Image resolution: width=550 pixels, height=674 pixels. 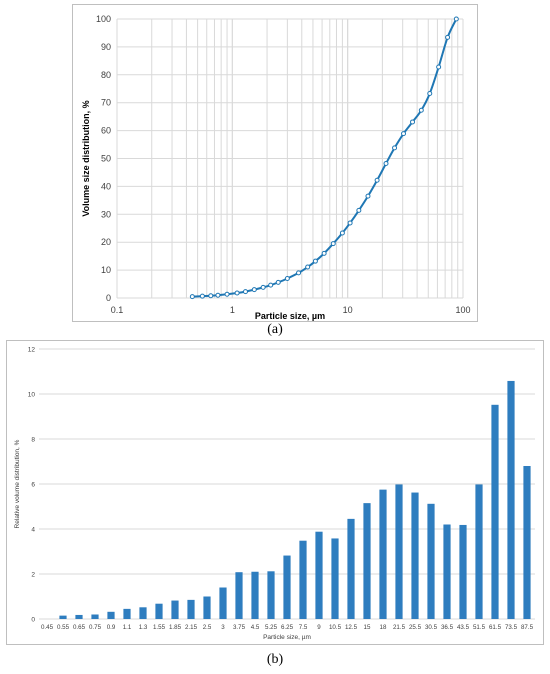 I want to click on x-tick-label: 1.3, so click(x=143, y=627).